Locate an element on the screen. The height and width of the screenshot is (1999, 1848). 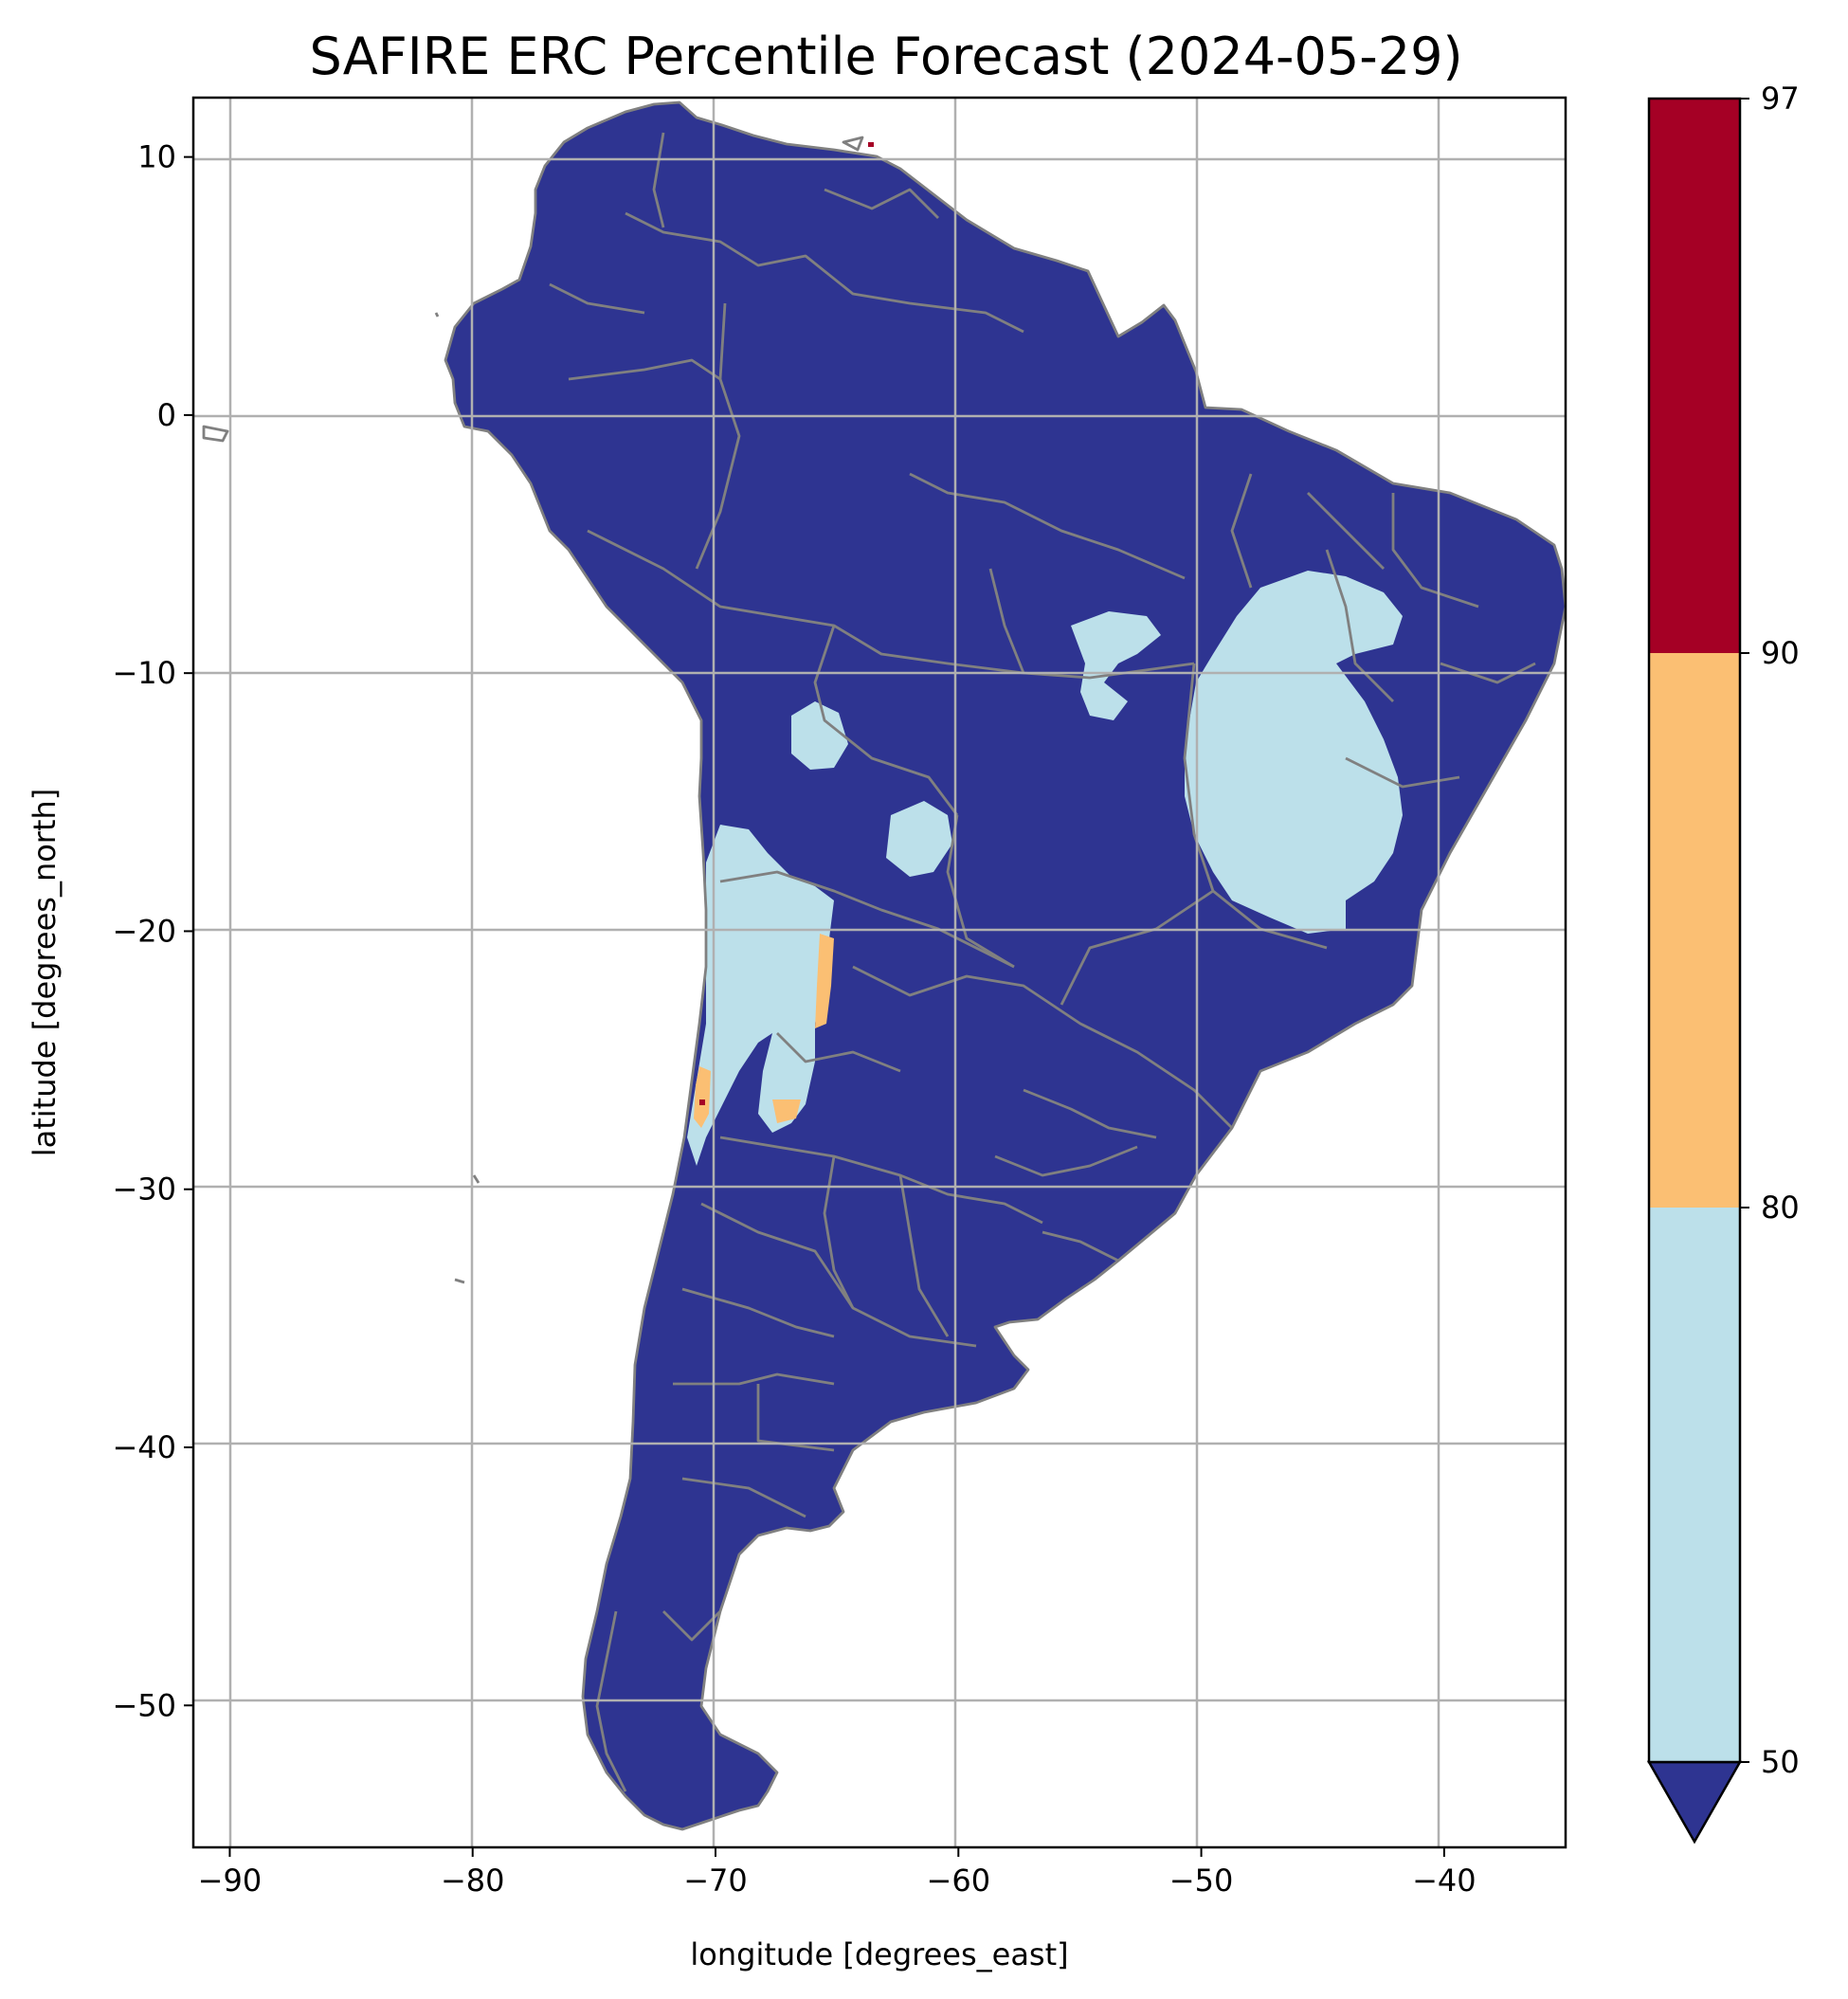
colorbar-tick-label: 50 is located at coordinates (1780, 1762).